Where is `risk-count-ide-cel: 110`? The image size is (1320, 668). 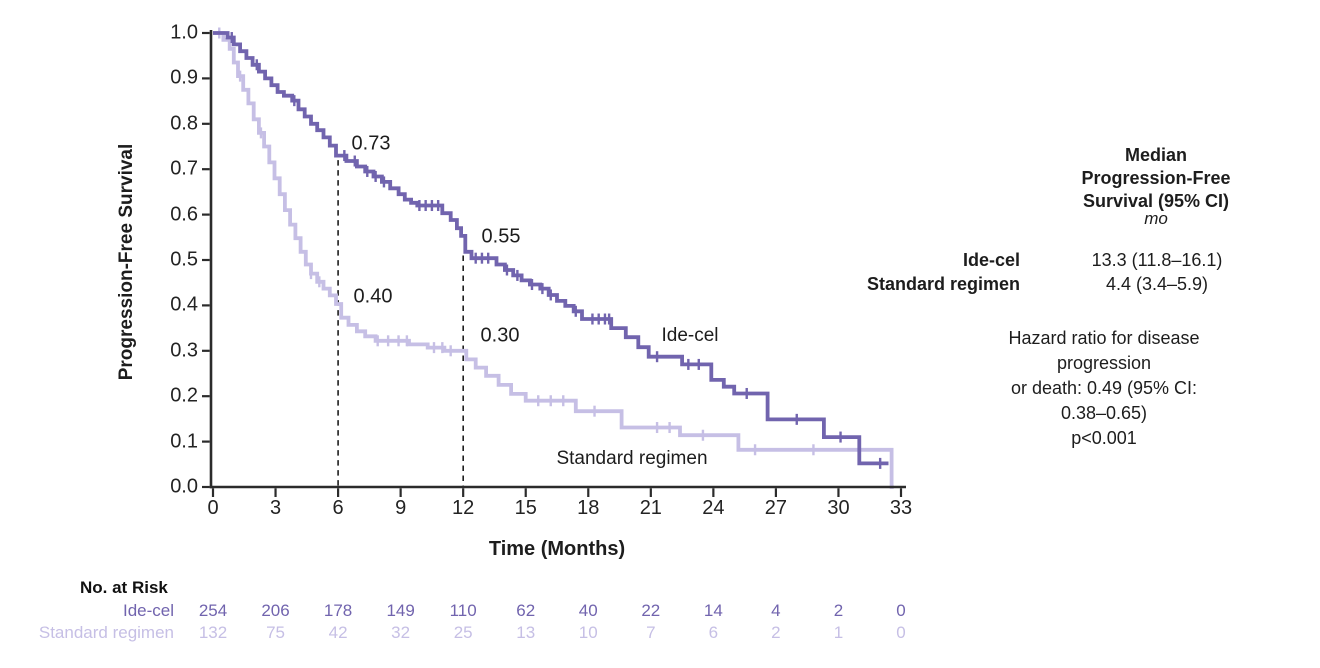
risk-count-ide-cel: 110 is located at coordinates (463, 610).